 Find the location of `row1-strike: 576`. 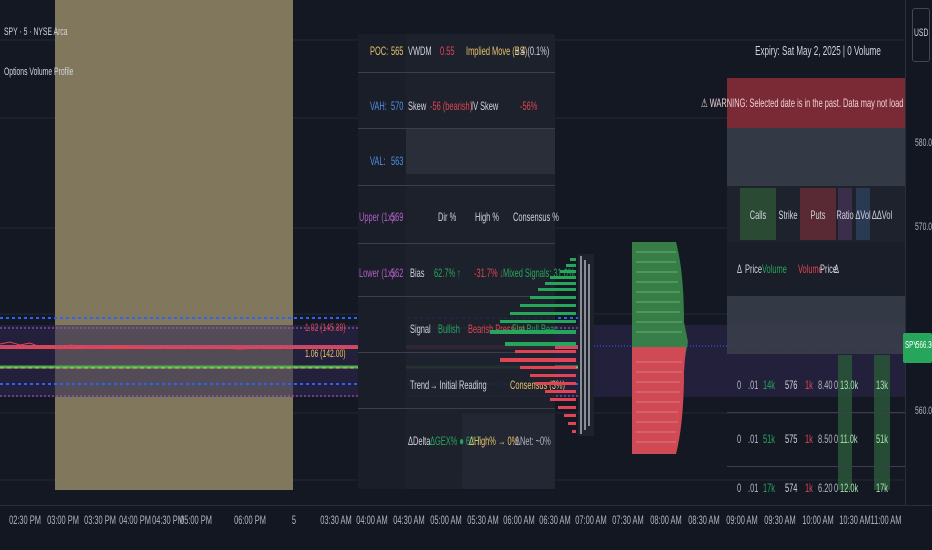

row1-strike: 576 is located at coordinates (791, 385).